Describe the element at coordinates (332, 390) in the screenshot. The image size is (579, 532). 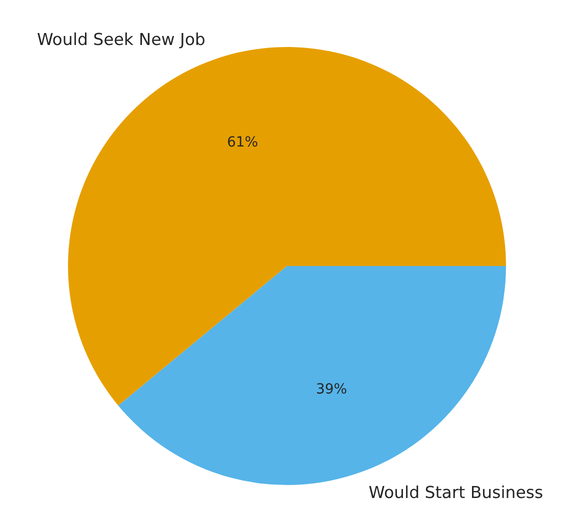
I see `data-label: 39%` at that location.